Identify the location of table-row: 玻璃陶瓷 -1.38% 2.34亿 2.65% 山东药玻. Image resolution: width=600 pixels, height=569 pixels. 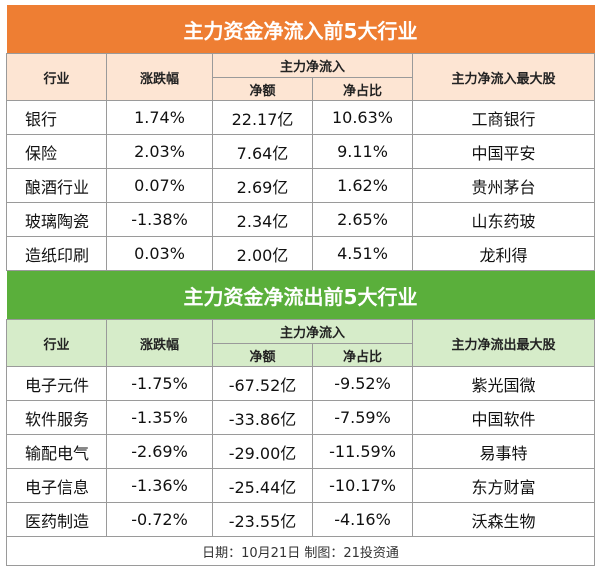
(301, 219).